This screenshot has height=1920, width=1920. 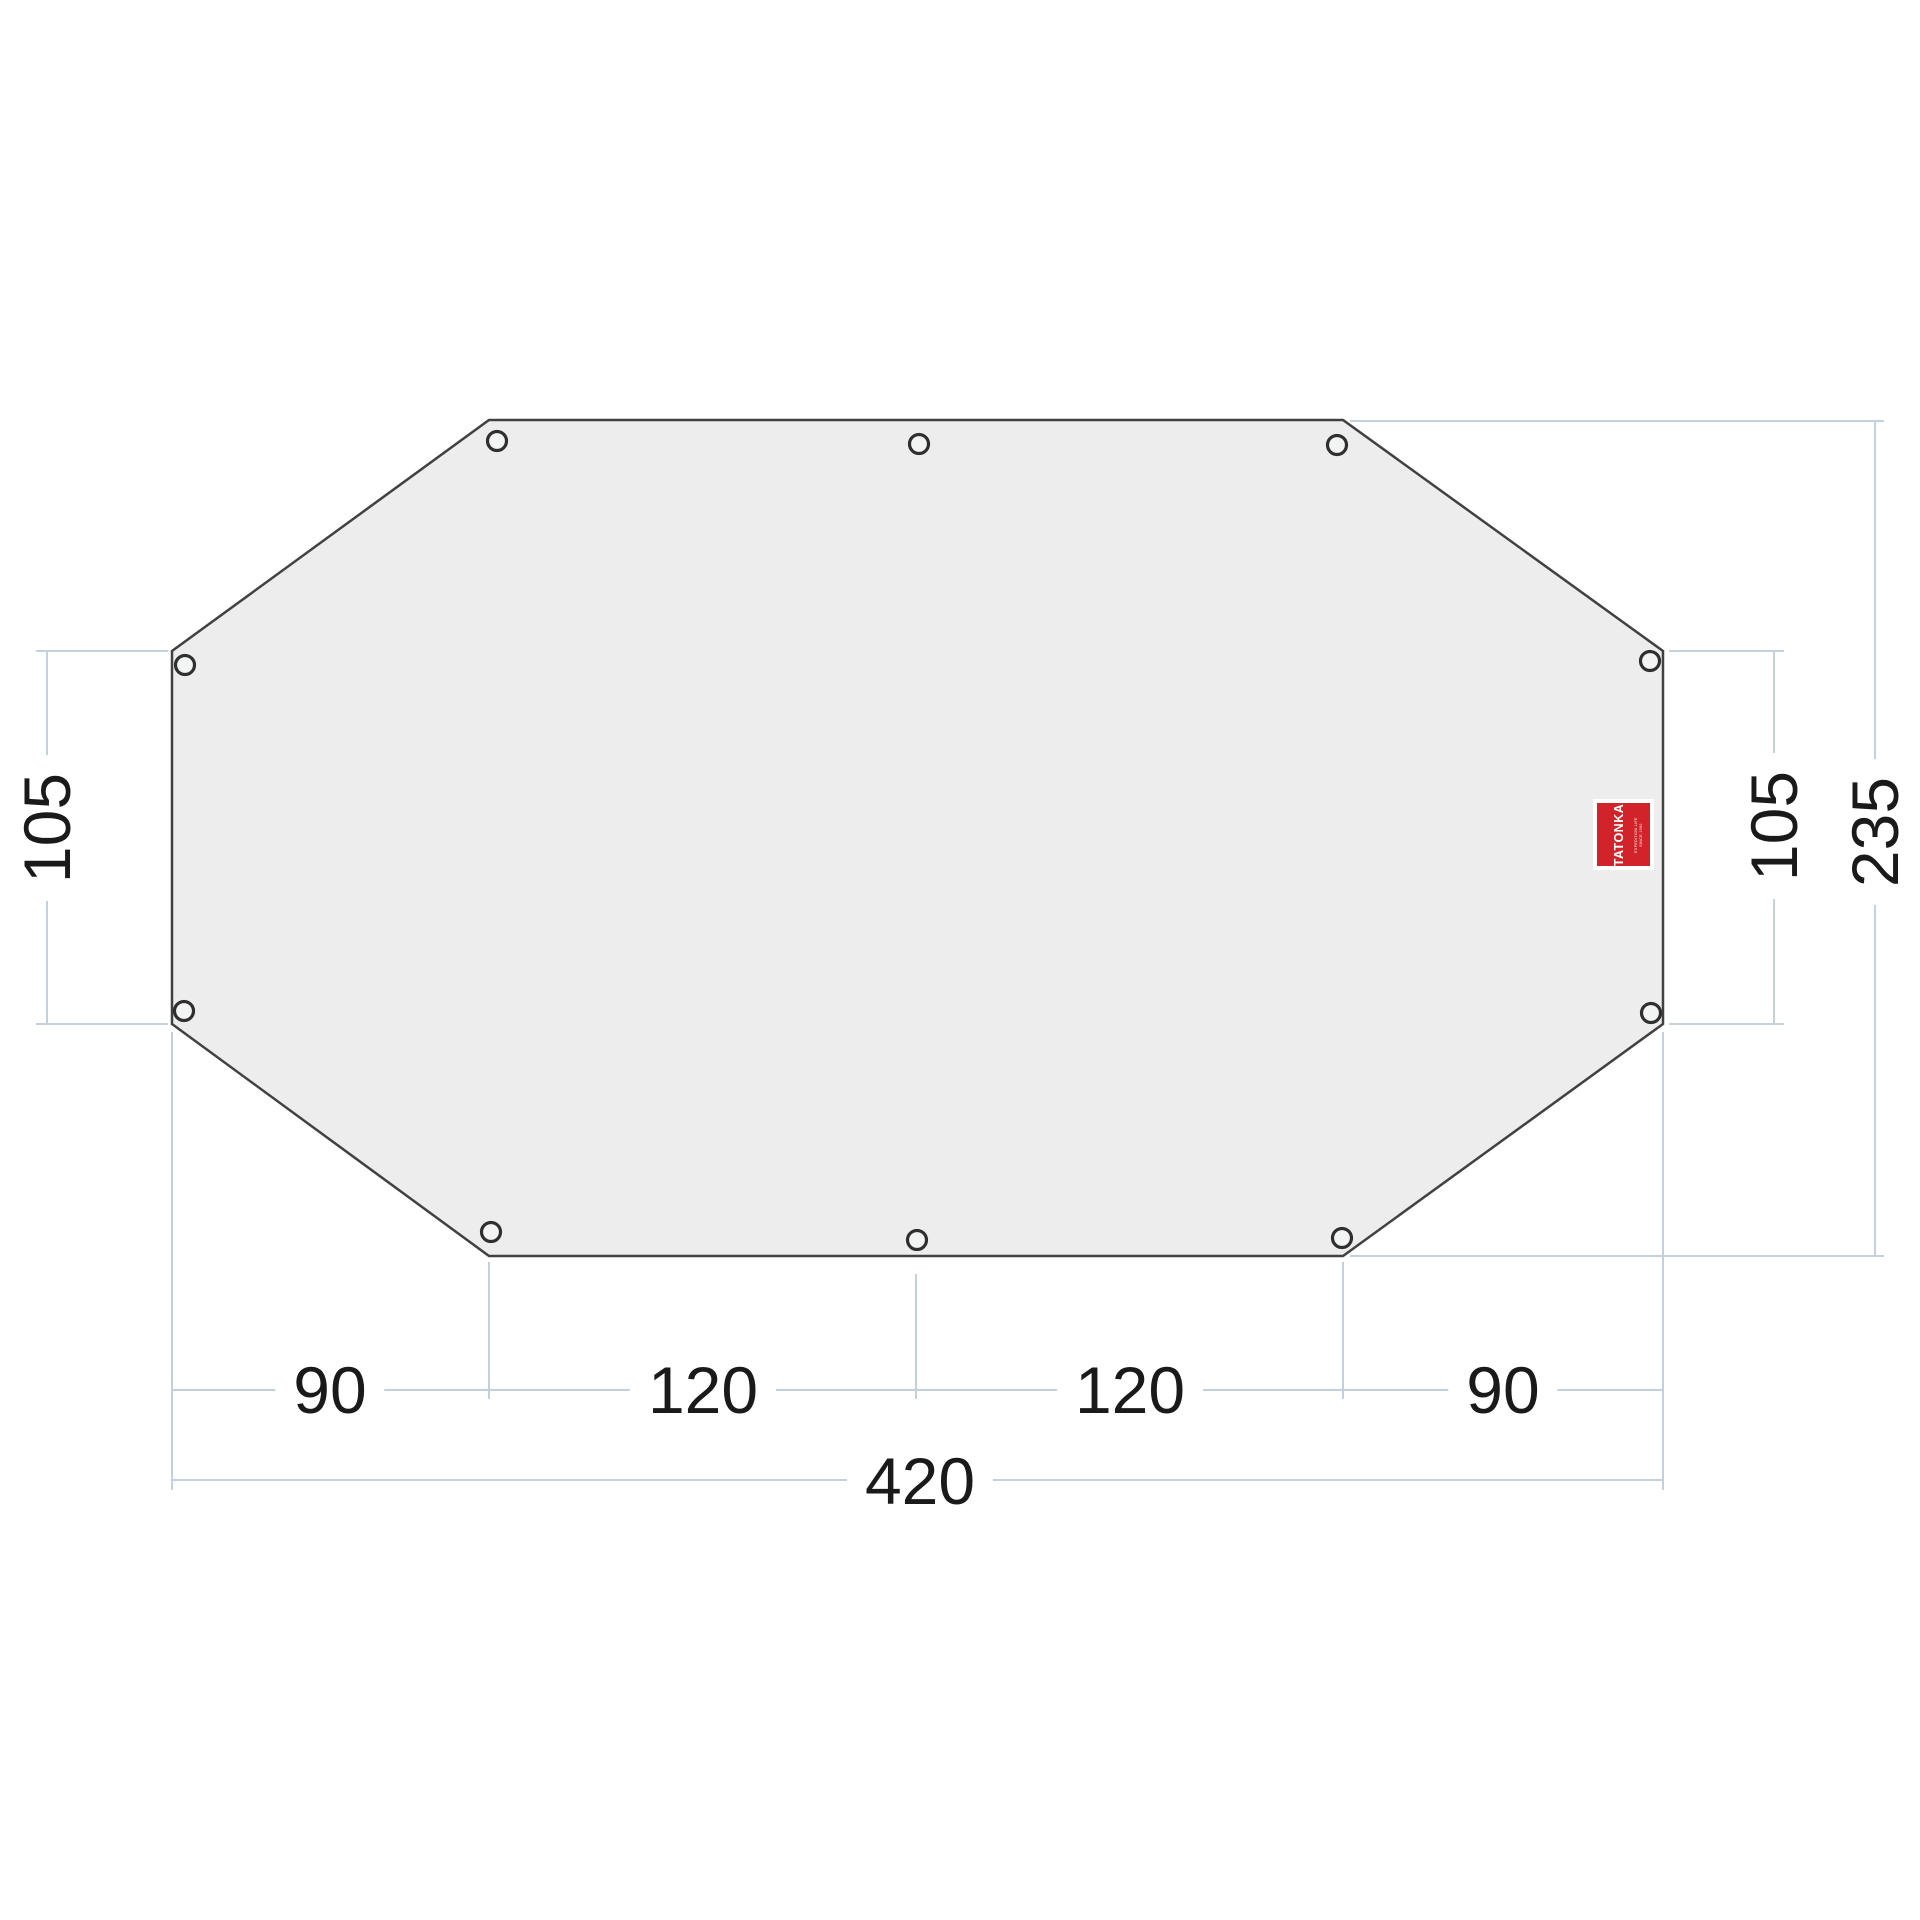 I want to click on tatonka-tagline-line1: EXPEDITION LIFE, so click(x=1636, y=834).